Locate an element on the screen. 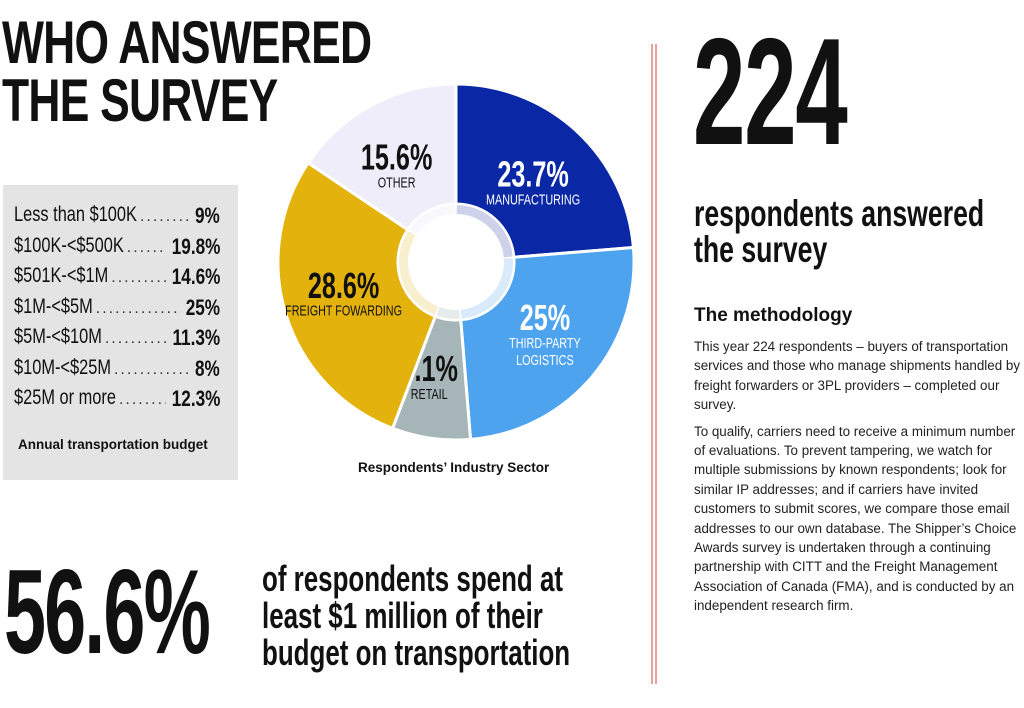 Image resolution: width=1024 pixels, height=708 pixels. highlight-line-3: budget on transportation is located at coordinates (416, 652).